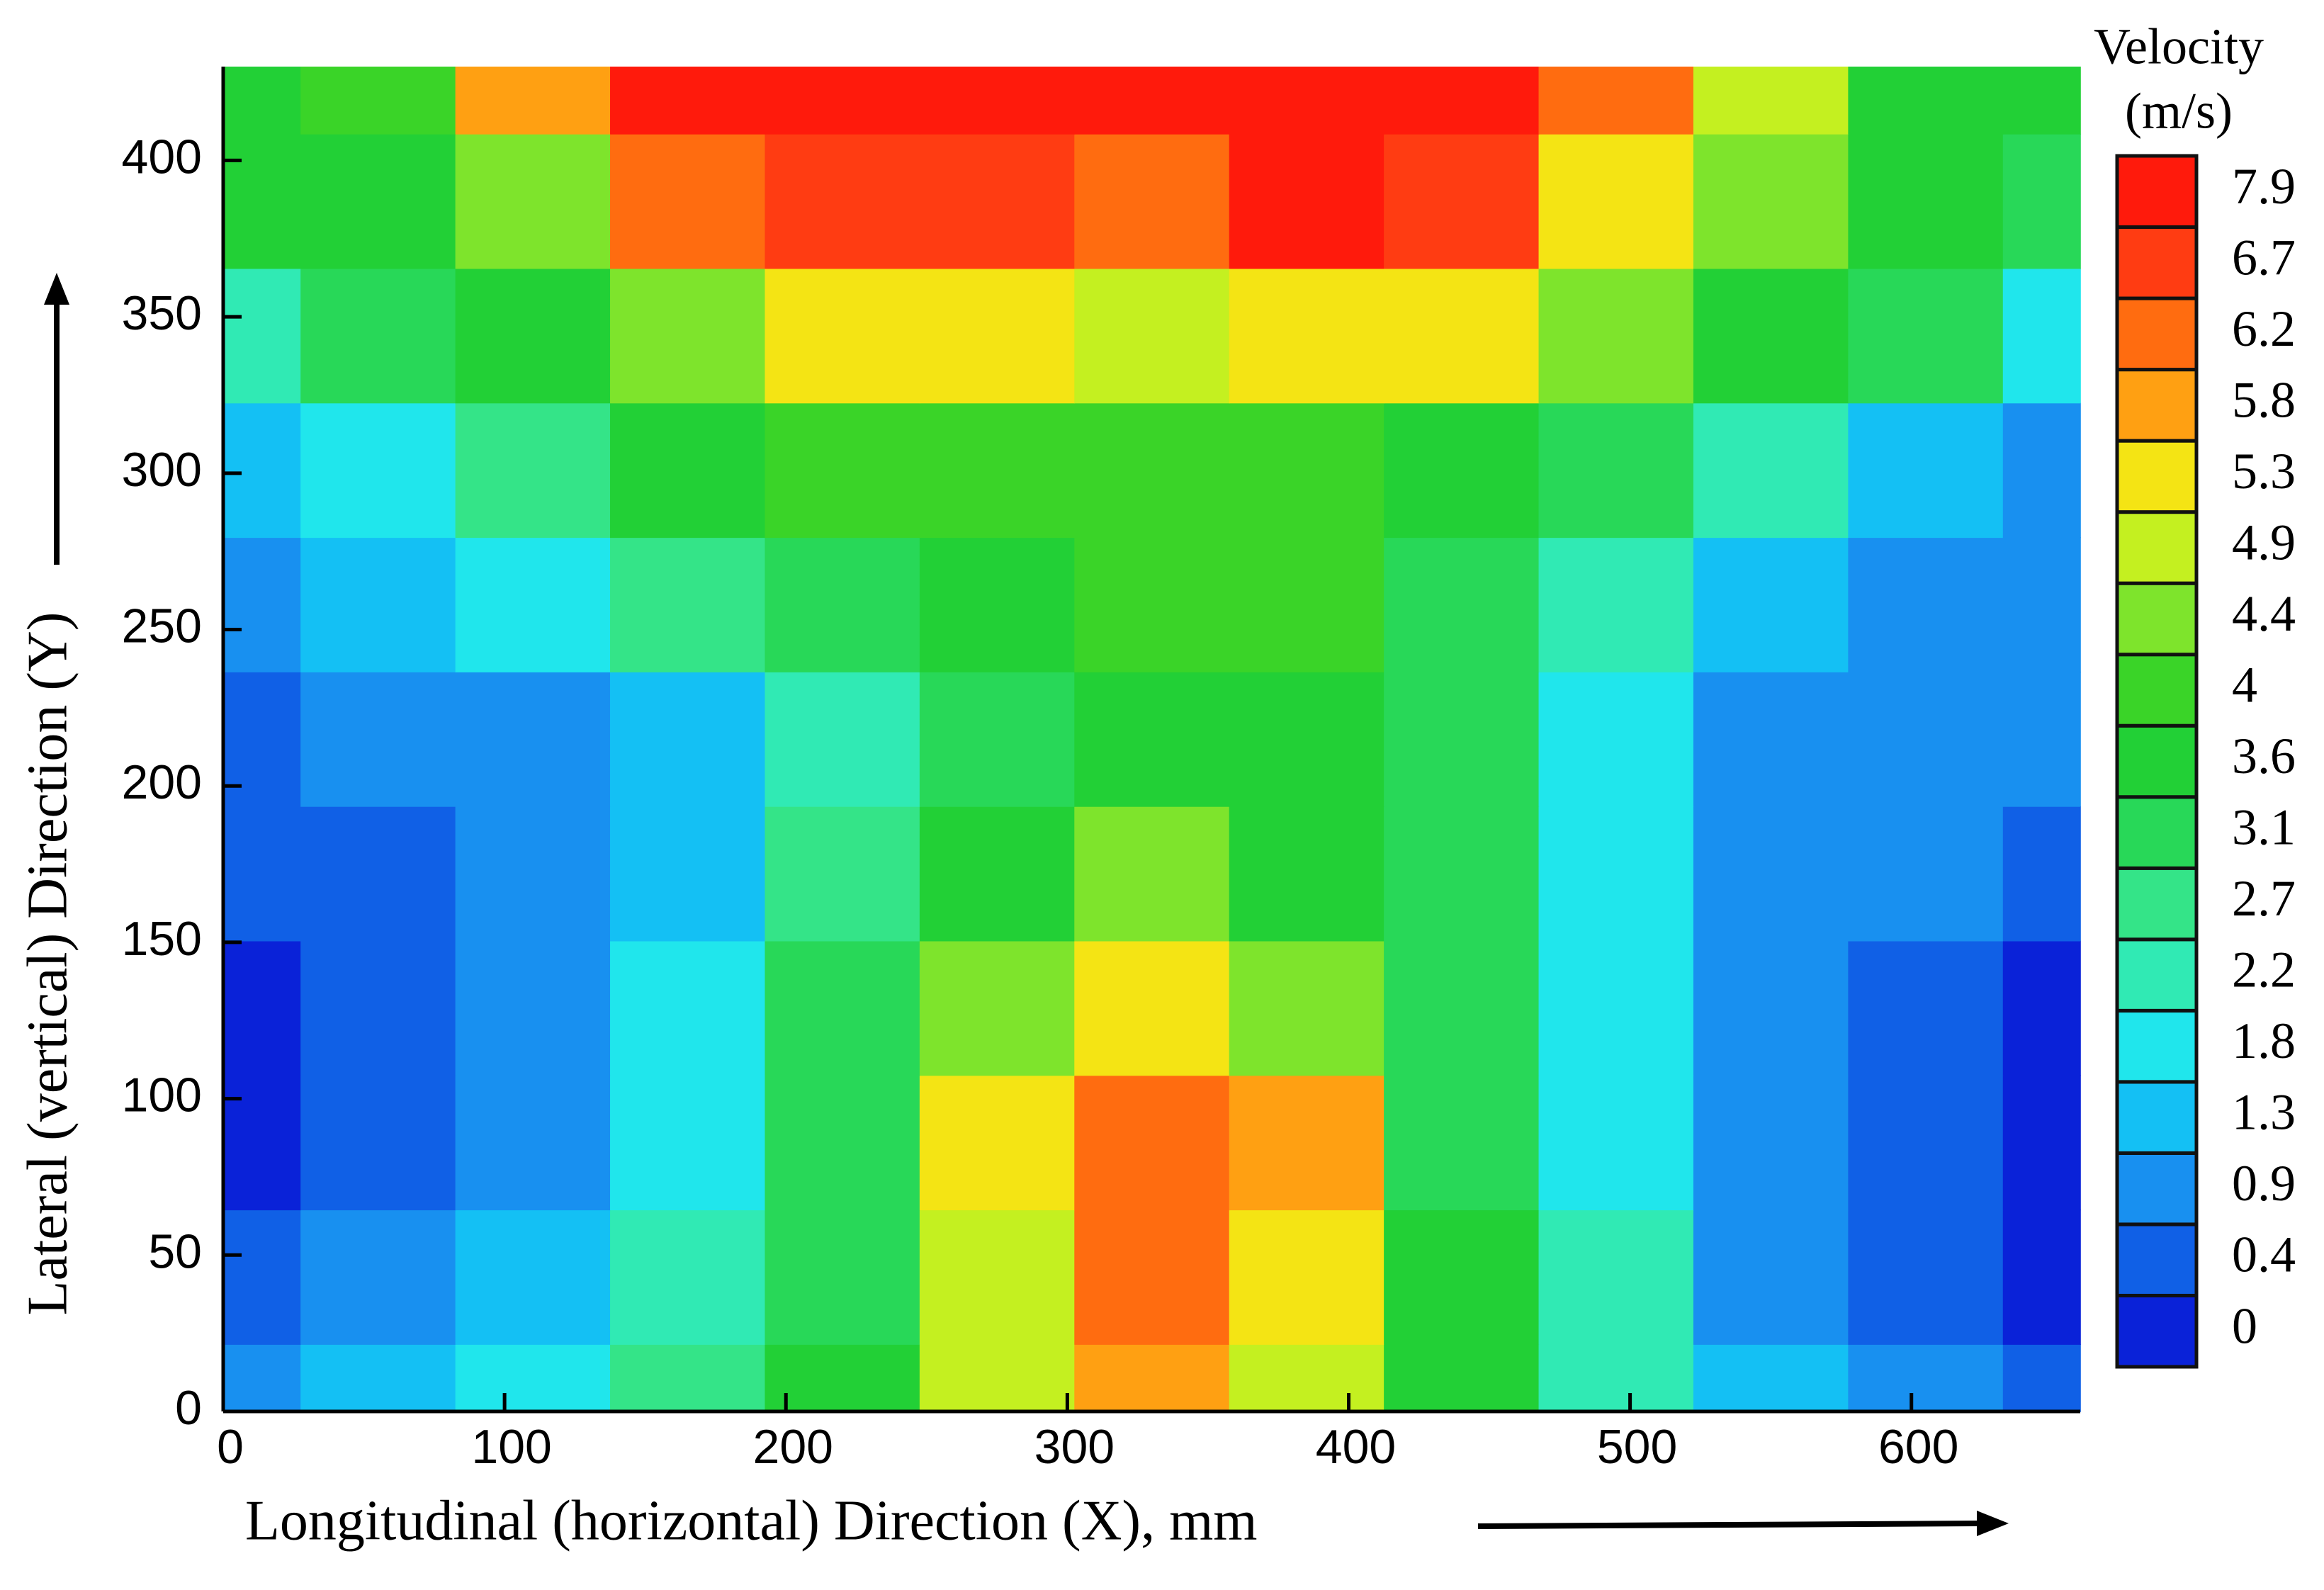 Image resolution: width=2324 pixels, height=1590 pixels. What do you see at coordinates (162, 782) in the screenshot?
I see `y-tick-label: 200` at bounding box center [162, 782].